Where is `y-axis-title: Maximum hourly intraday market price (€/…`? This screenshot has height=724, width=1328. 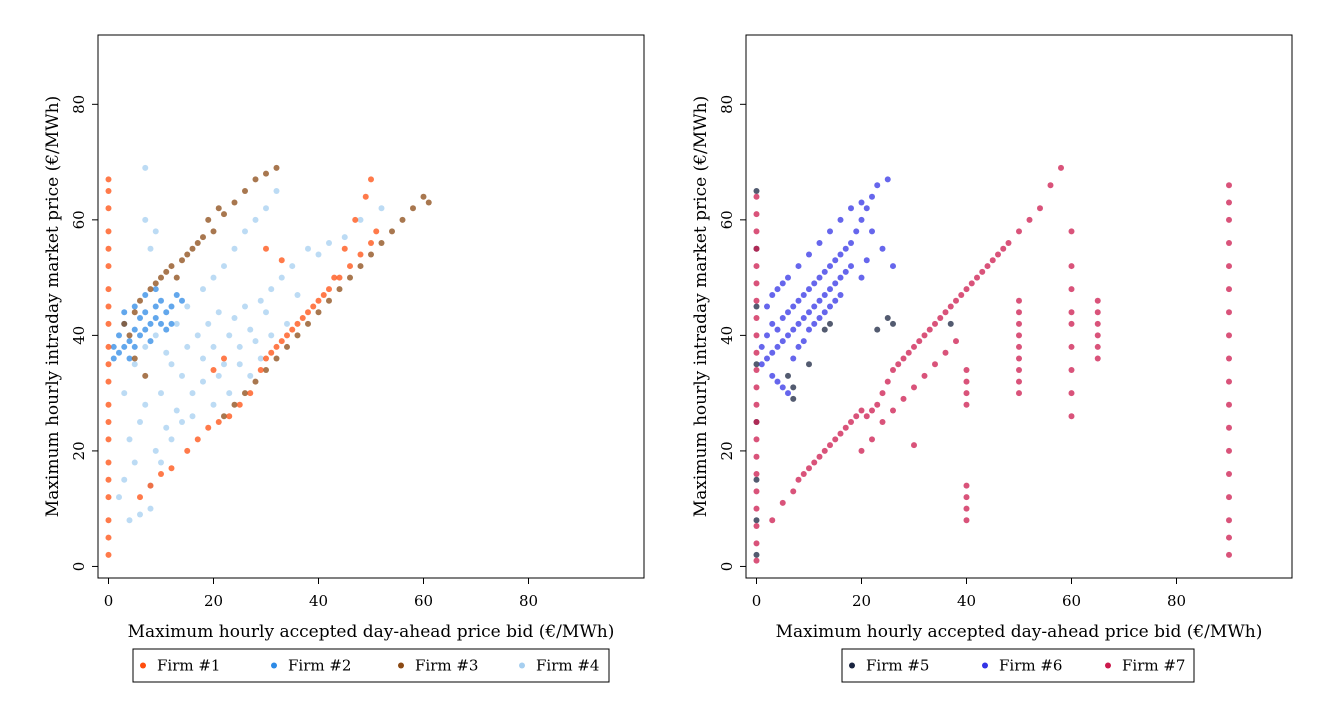
y-axis-title: Maximum hourly intraday market price (€/… is located at coordinates (701, 306).